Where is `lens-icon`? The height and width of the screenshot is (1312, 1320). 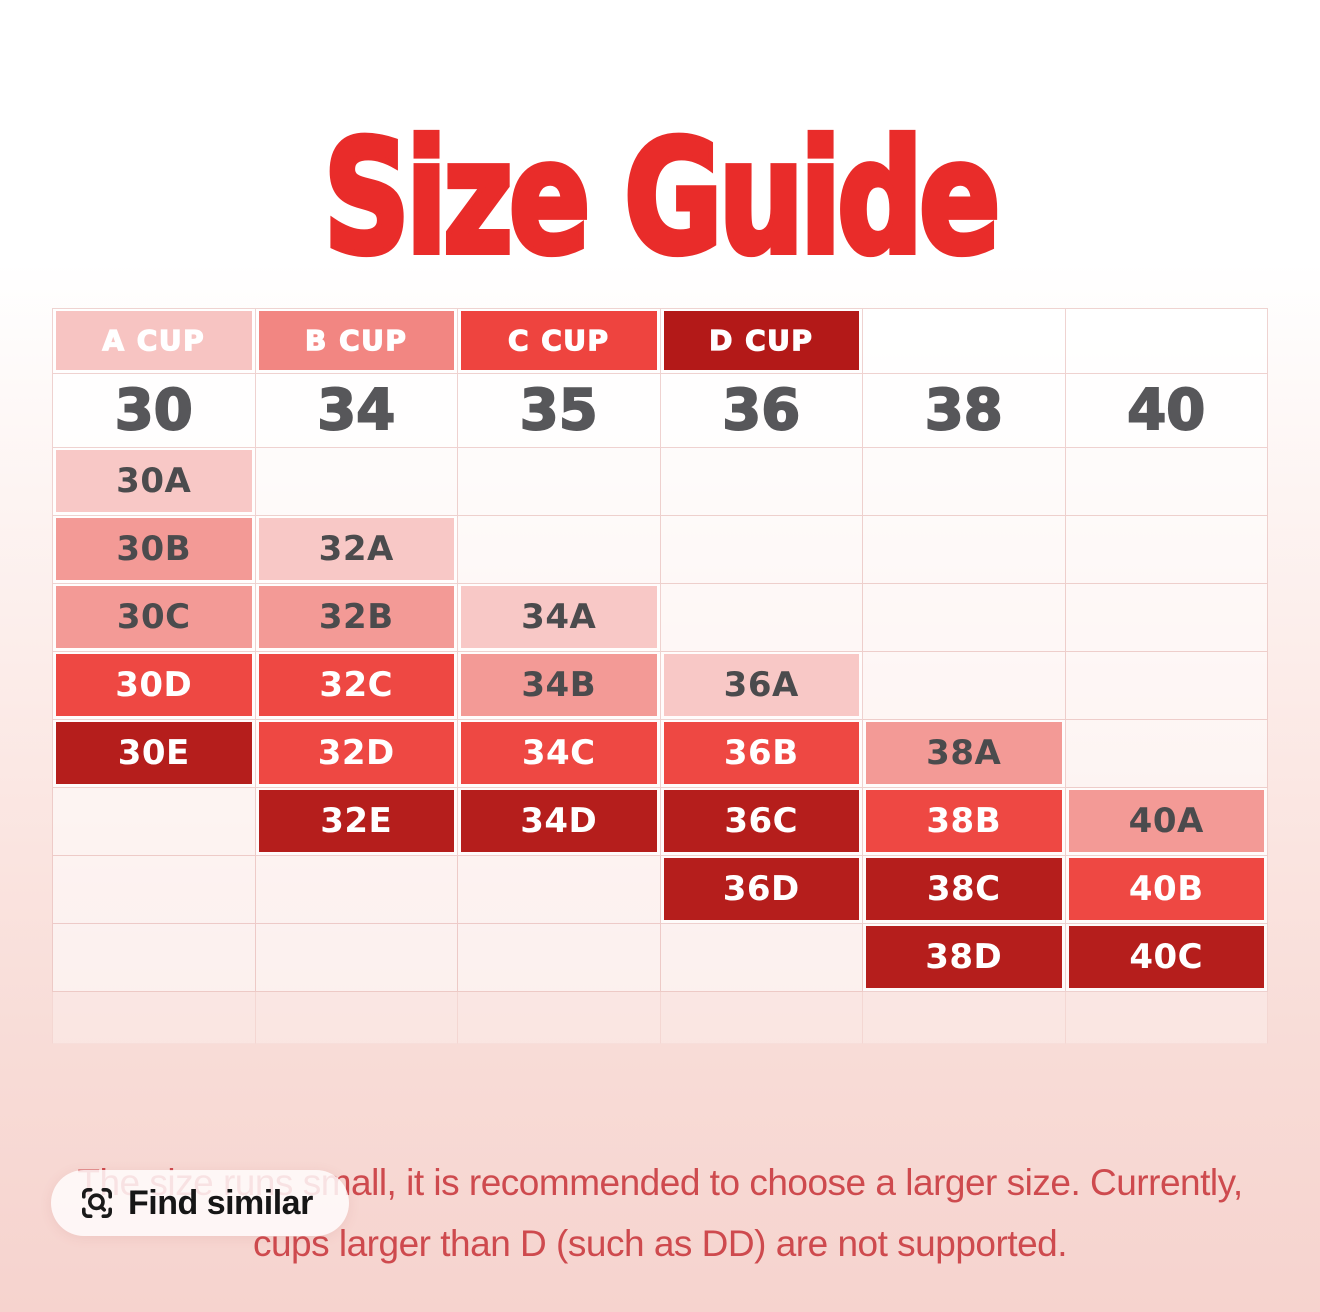
lens-icon is located at coordinates (97, 1203).